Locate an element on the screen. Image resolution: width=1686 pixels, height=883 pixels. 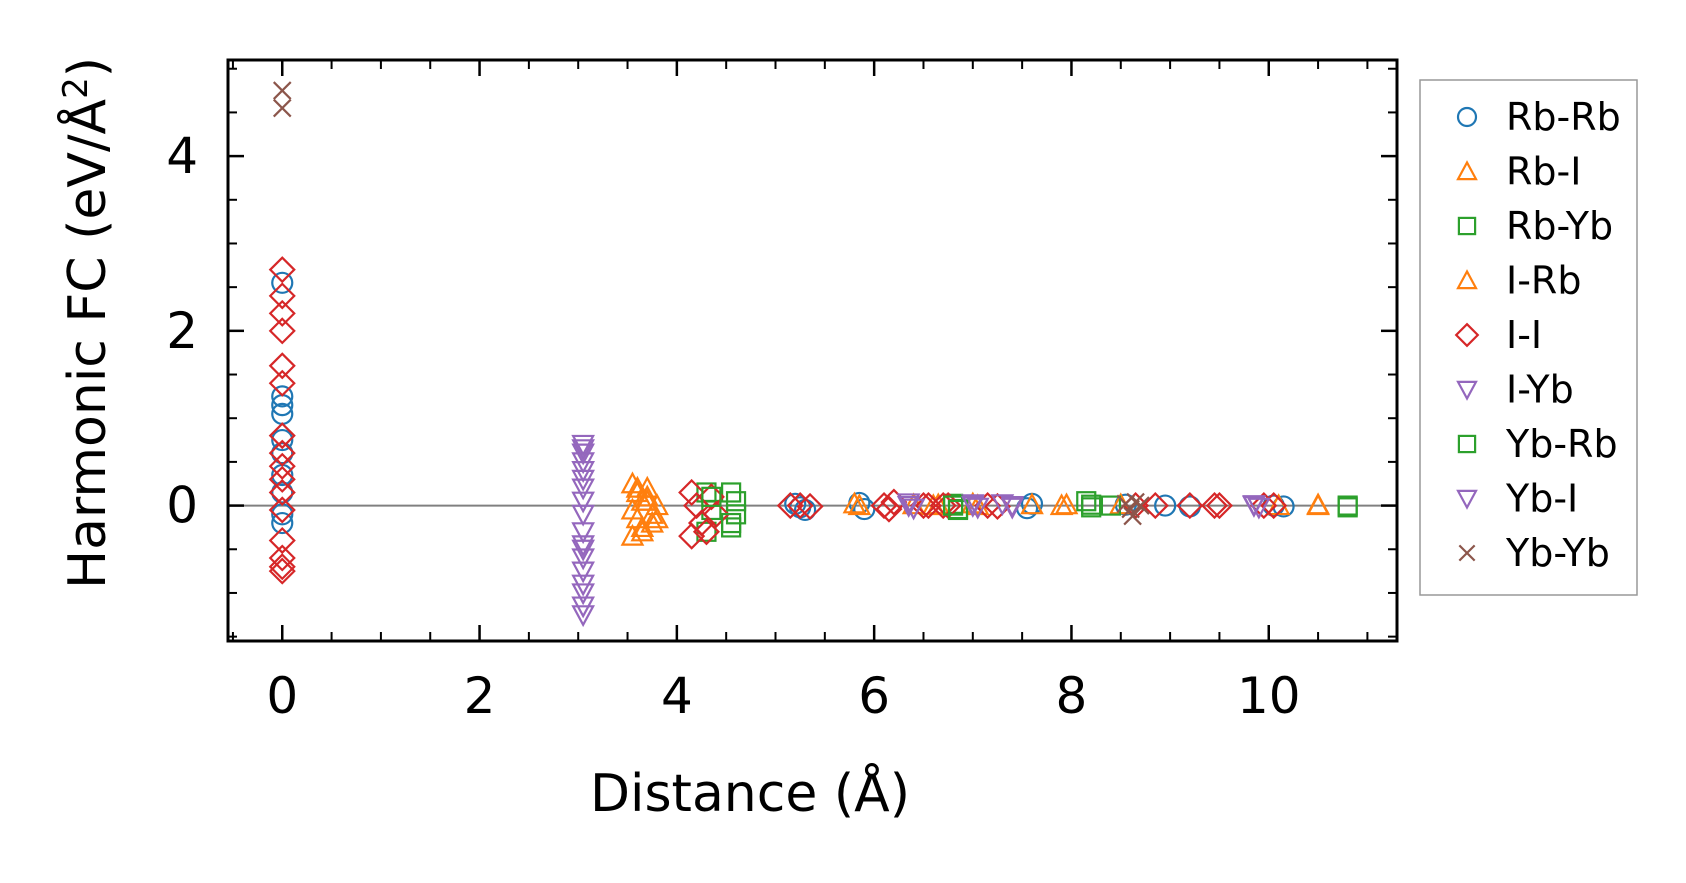
legend-marker-yb-rb is located at coordinates (1467, 444).